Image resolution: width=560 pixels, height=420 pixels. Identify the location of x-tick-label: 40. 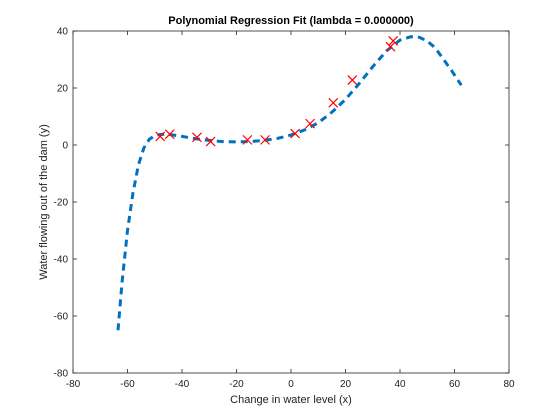
(400, 384).